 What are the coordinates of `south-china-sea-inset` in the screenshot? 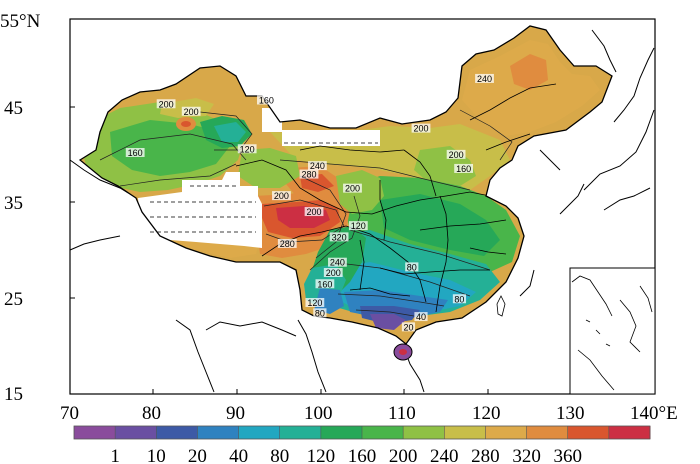 It's located at (612, 331).